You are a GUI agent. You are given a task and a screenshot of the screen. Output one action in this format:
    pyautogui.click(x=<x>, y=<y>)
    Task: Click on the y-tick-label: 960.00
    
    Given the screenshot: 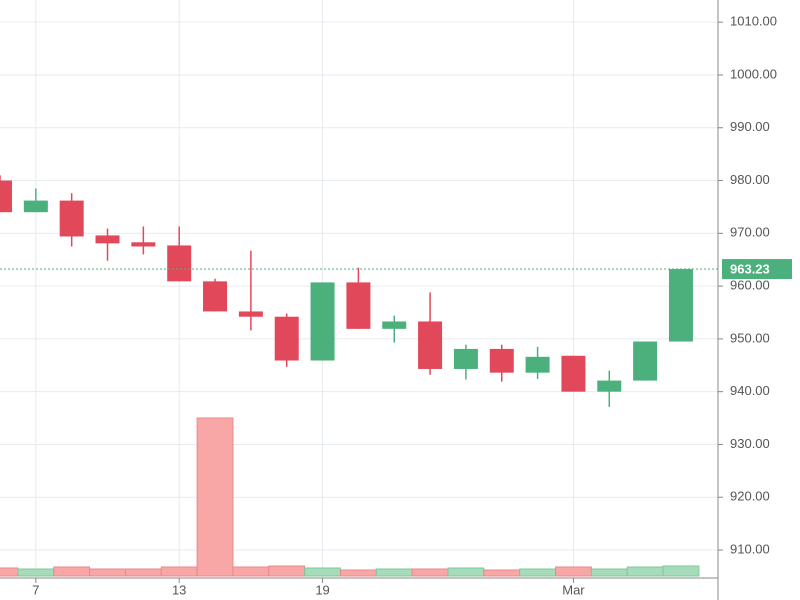 What is the action you would take?
    pyautogui.click(x=750, y=285)
    